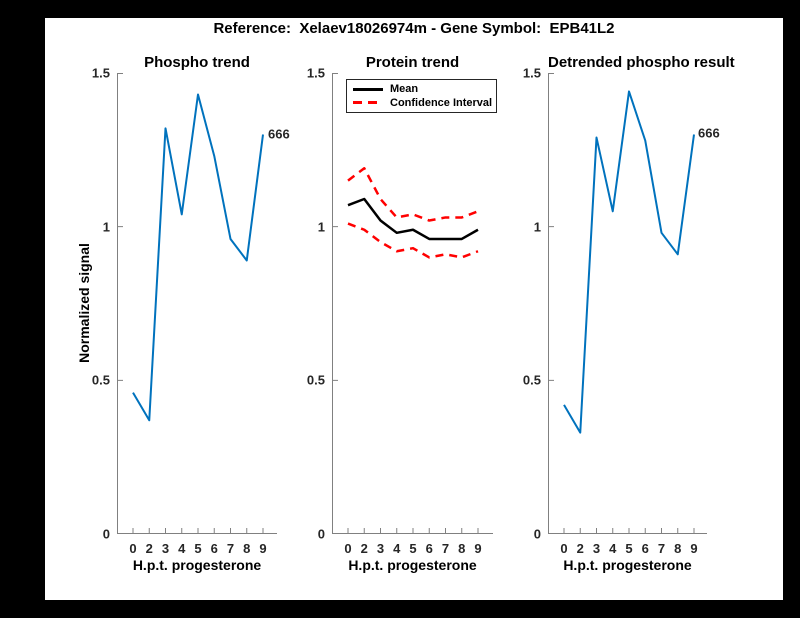 This screenshot has width=800, height=618. Describe the element at coordinates (421, 89) in the screenshot. I see `legend-entry-mean: Mean` at that location.